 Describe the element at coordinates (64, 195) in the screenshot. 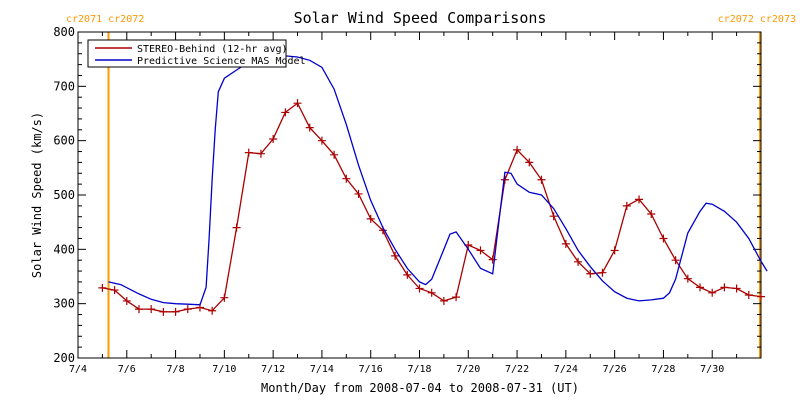

I see `y-tick-label: 500` at that location.